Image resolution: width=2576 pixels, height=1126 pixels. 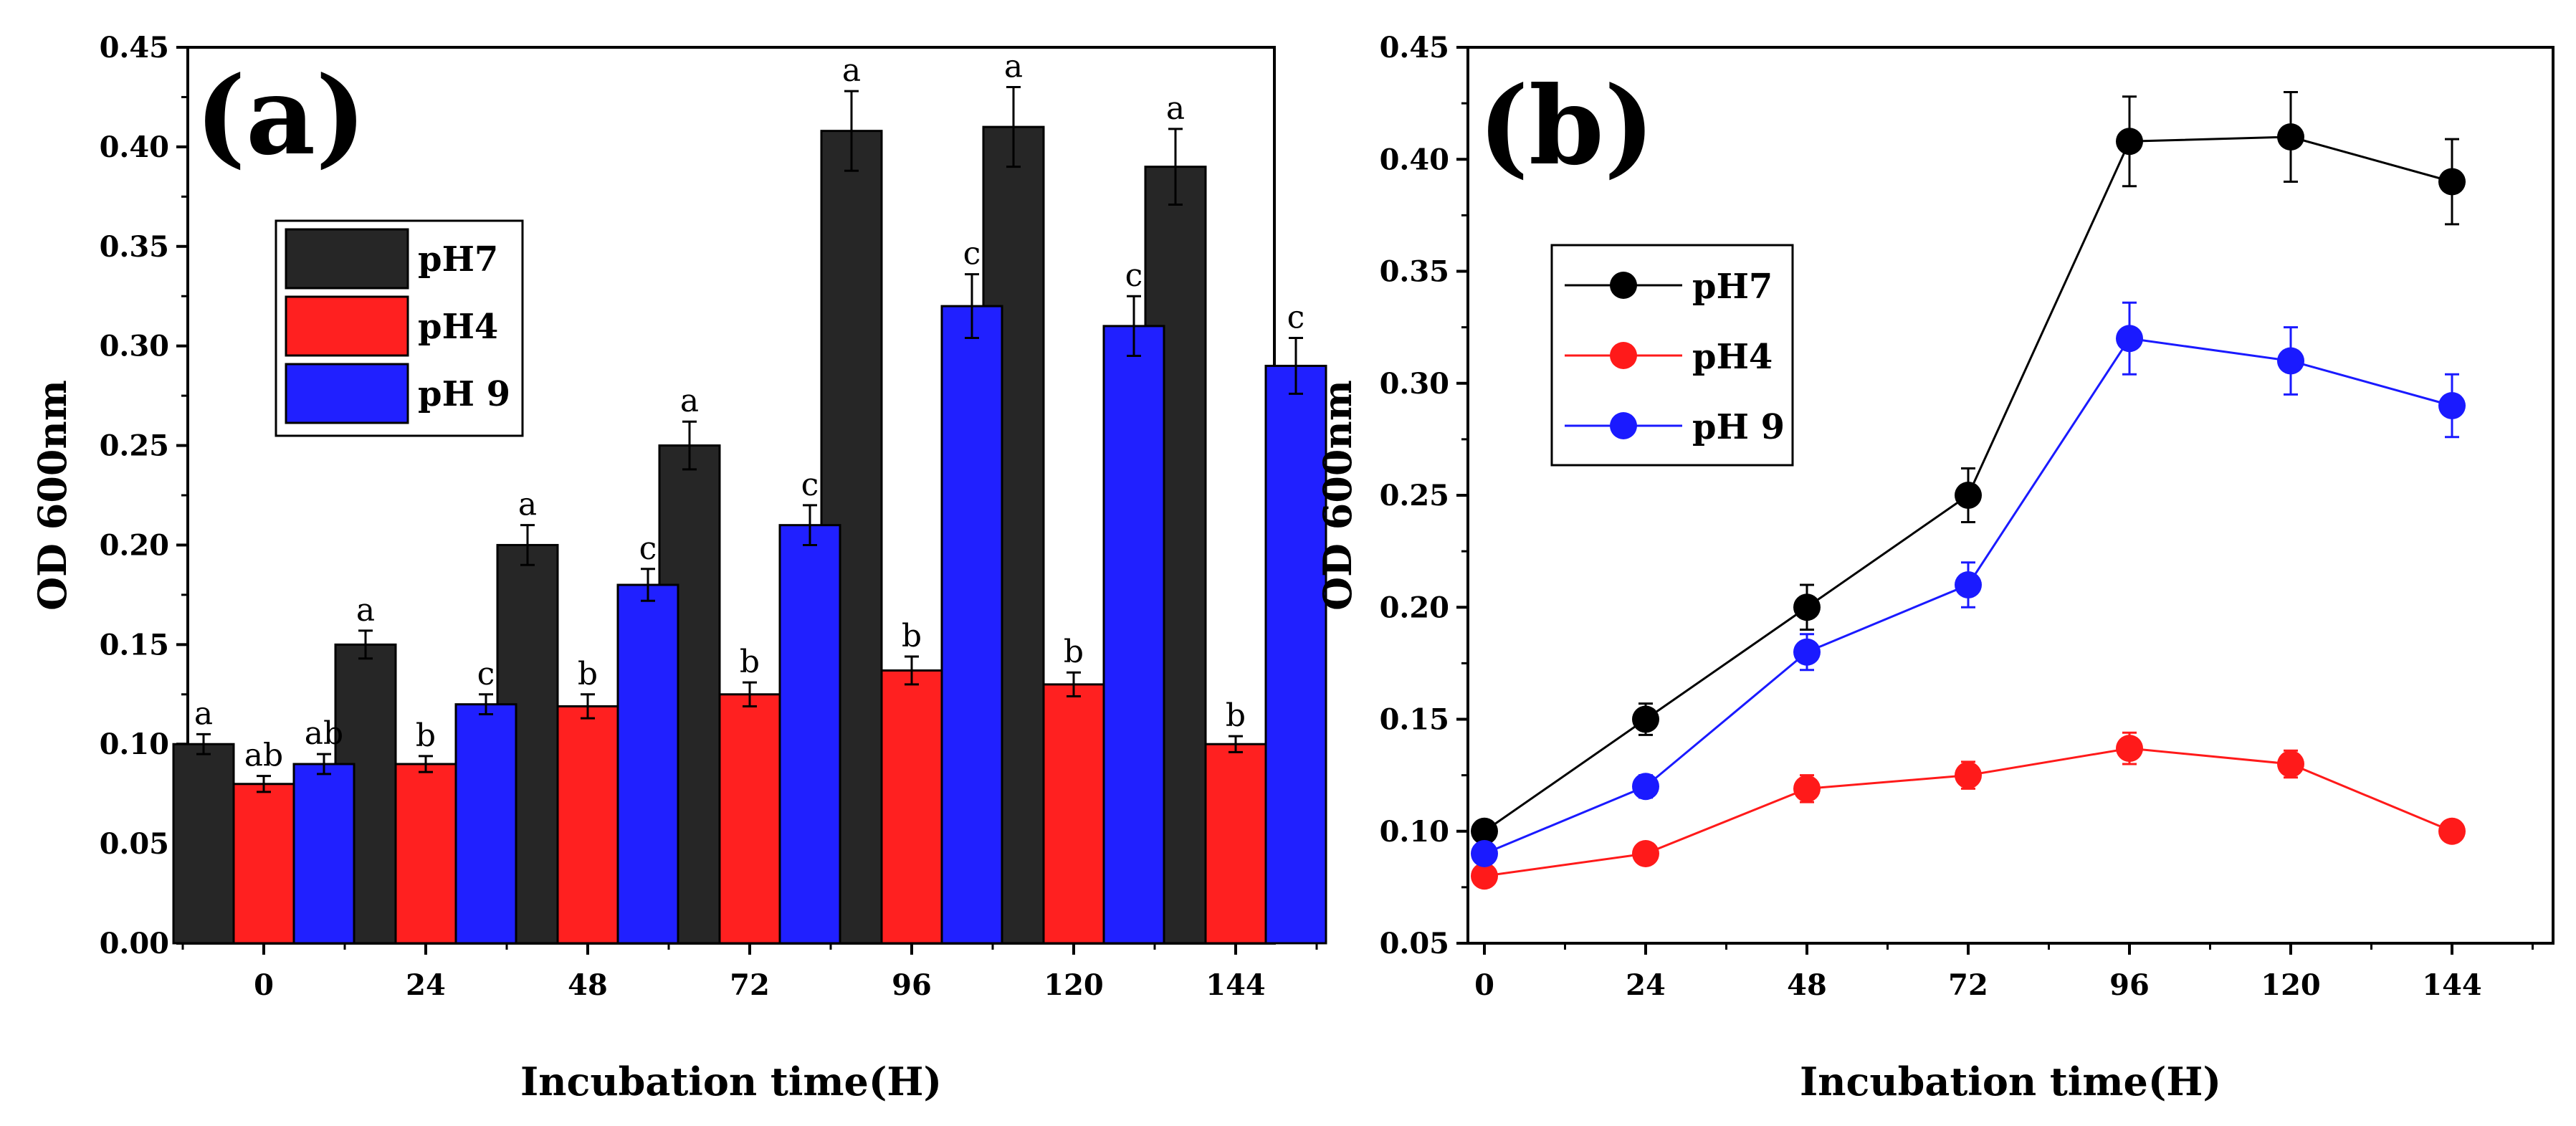 What do you see at coordinates (203, 844) in the screenshot?
I see `bar-ph7` at bounding box center [203, 844].